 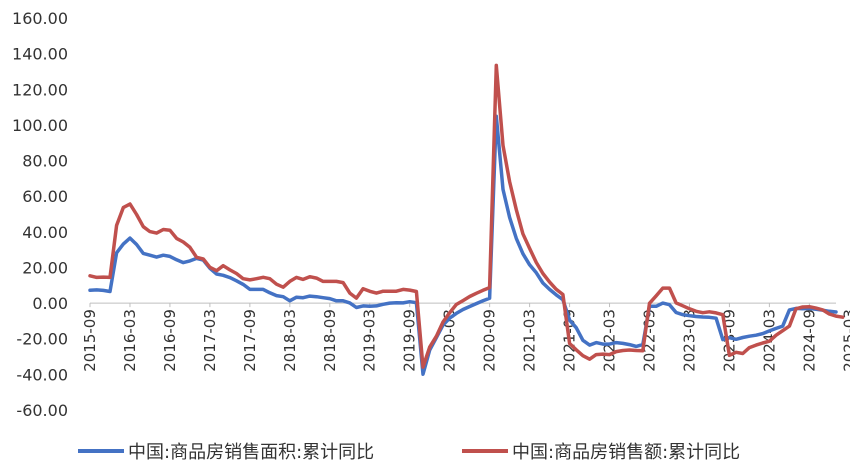 I want to click on y-tick-label: -60.00, so click(x=42, y=410).